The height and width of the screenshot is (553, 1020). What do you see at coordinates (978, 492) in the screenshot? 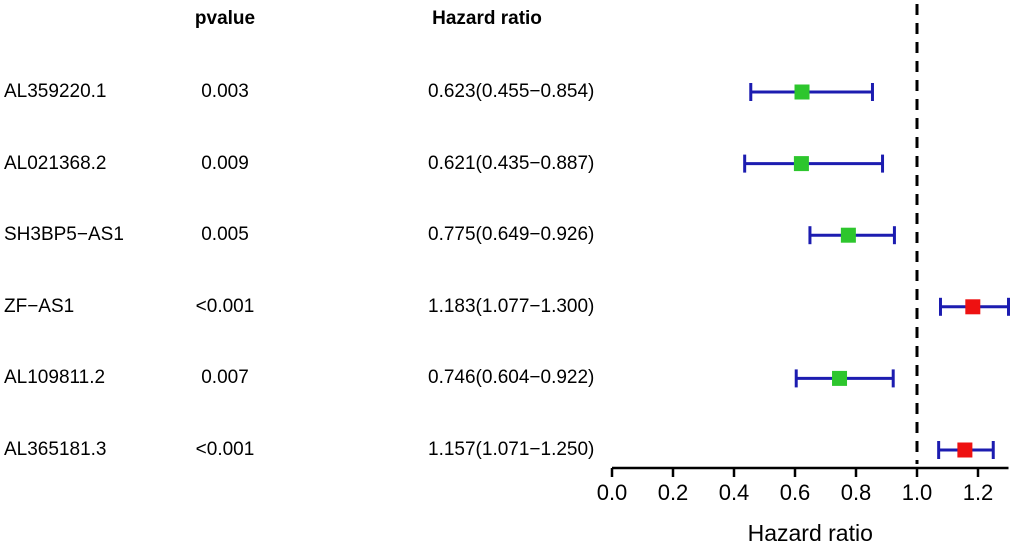
I see `x-axis-tick-label: 1.2` at bounding box center [978, 492].